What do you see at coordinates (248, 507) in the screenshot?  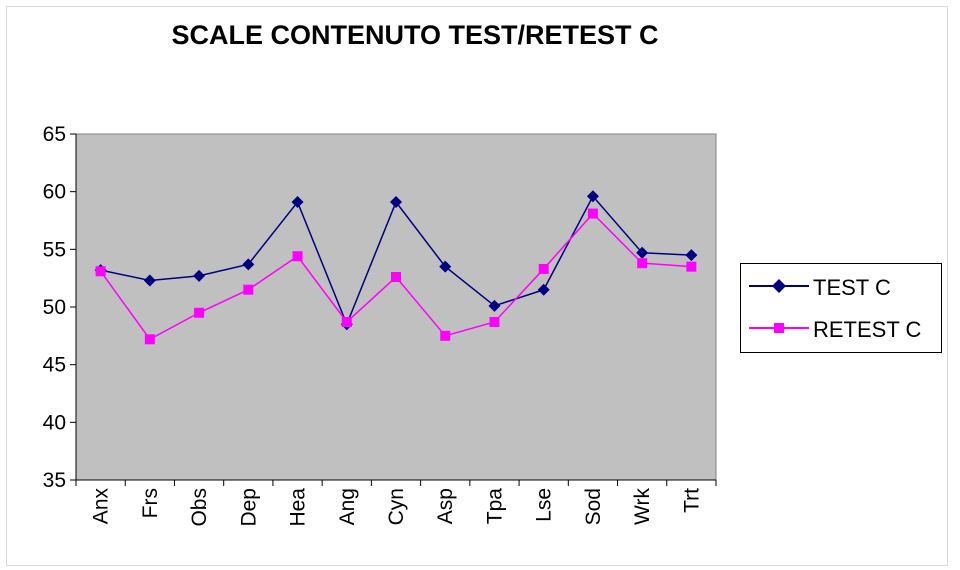 I see `x-tick-label: Dep` at bounding box center [248, 507].